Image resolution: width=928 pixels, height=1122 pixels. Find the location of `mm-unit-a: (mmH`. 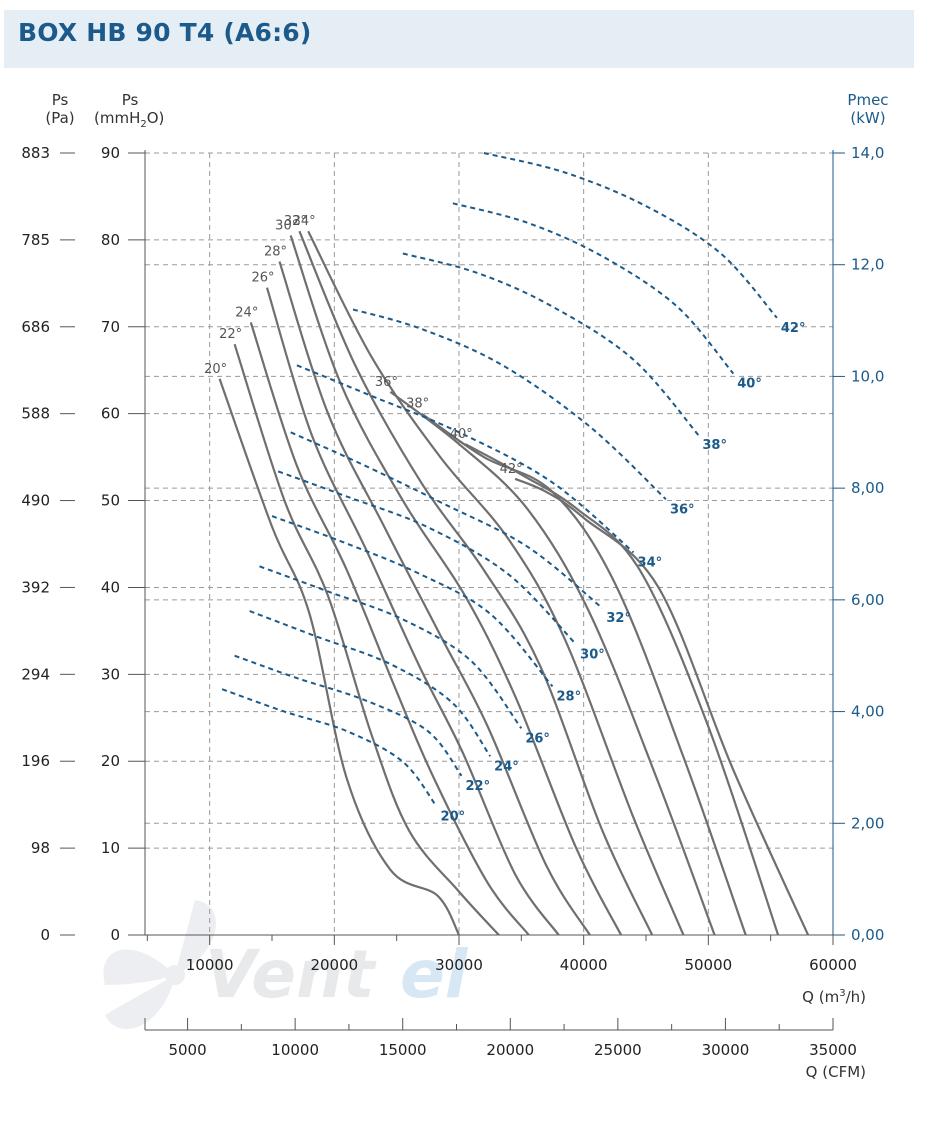

mm-unit-a: (mmH is located at coordinates (117, 118).